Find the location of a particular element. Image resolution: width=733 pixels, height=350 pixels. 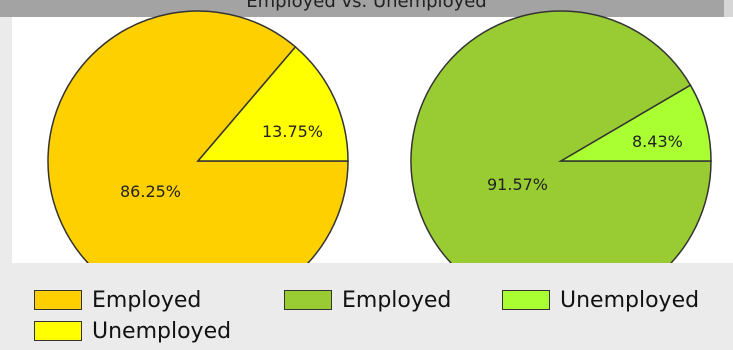

data-label-unemployed: 13.75% is located at coordinates (292, 131).